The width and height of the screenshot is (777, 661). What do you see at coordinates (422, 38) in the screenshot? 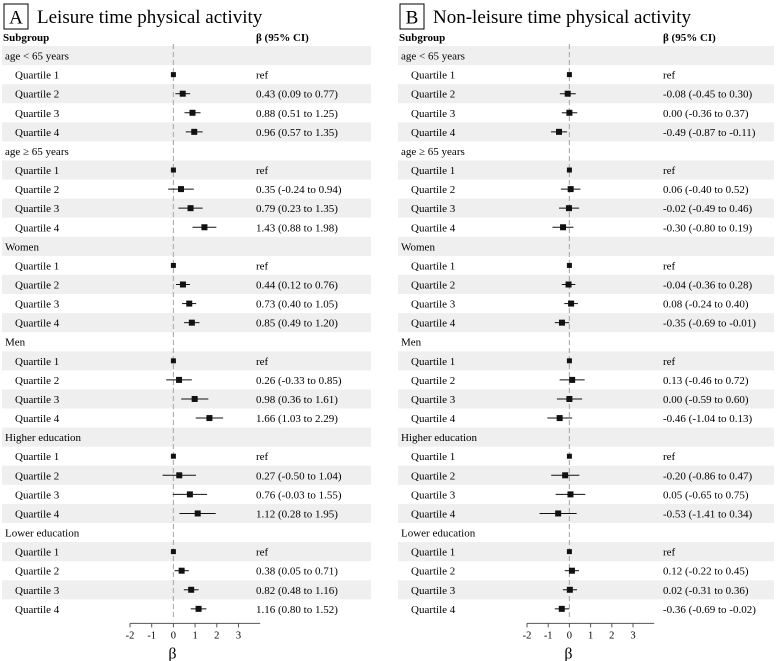
I see `header-subgroup: Subgroup` at bounding box center [422, 38].